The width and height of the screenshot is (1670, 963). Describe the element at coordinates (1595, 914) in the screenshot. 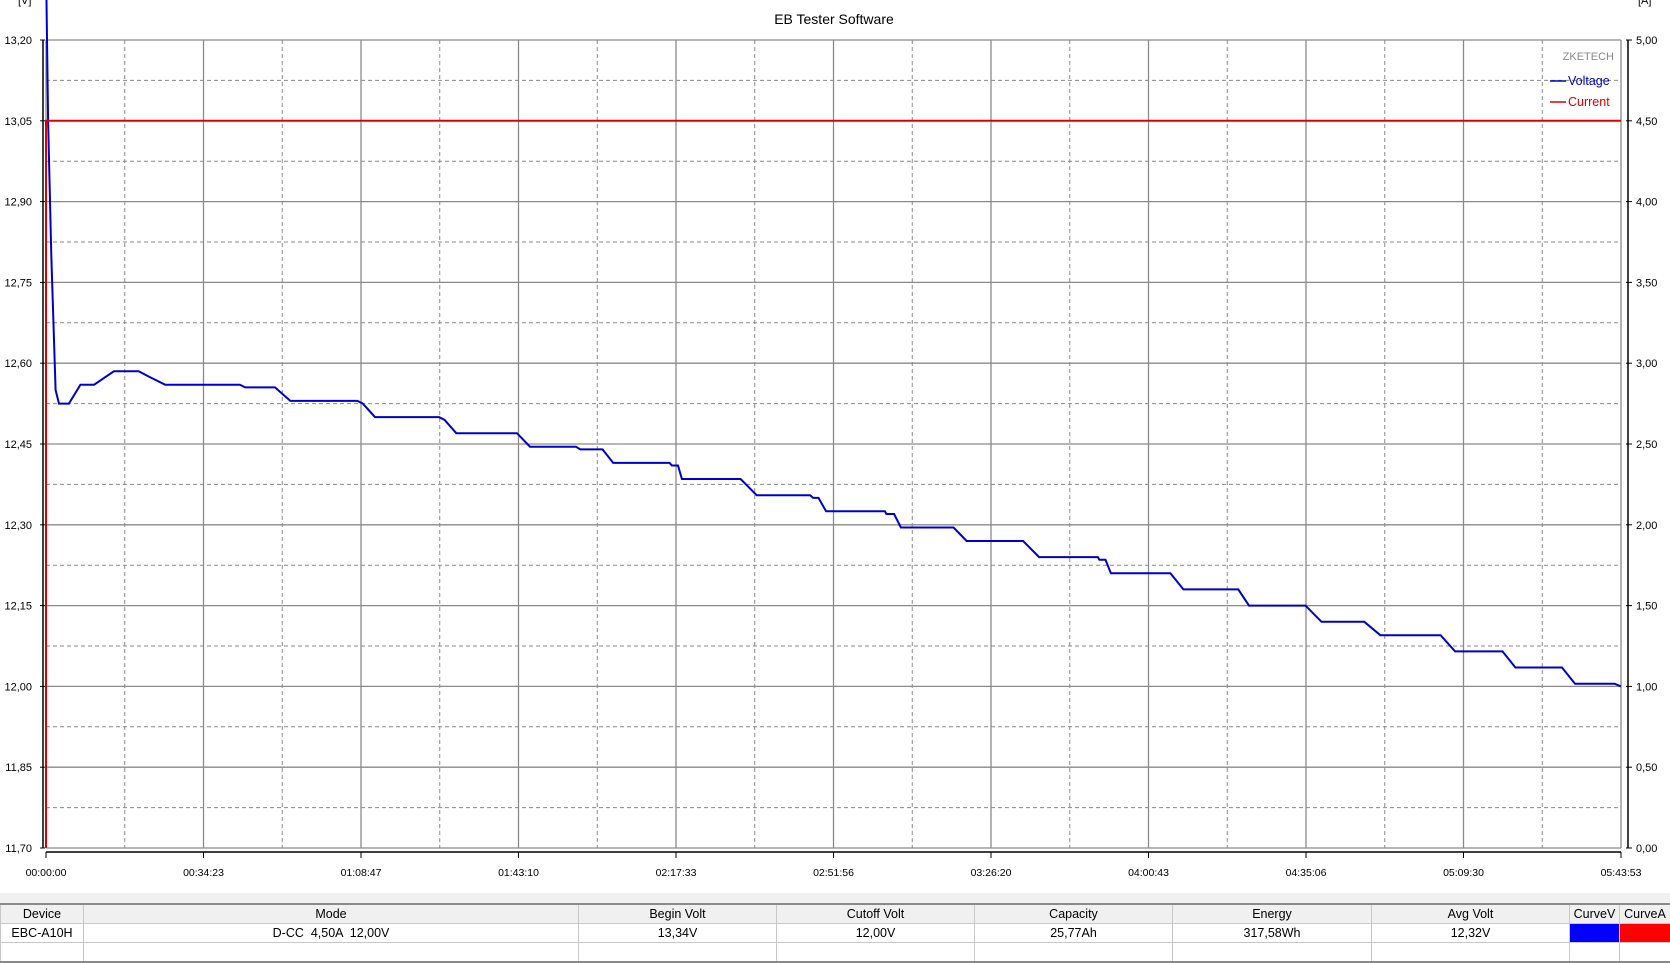

I see `header-curve-v: CurveV` at that location.